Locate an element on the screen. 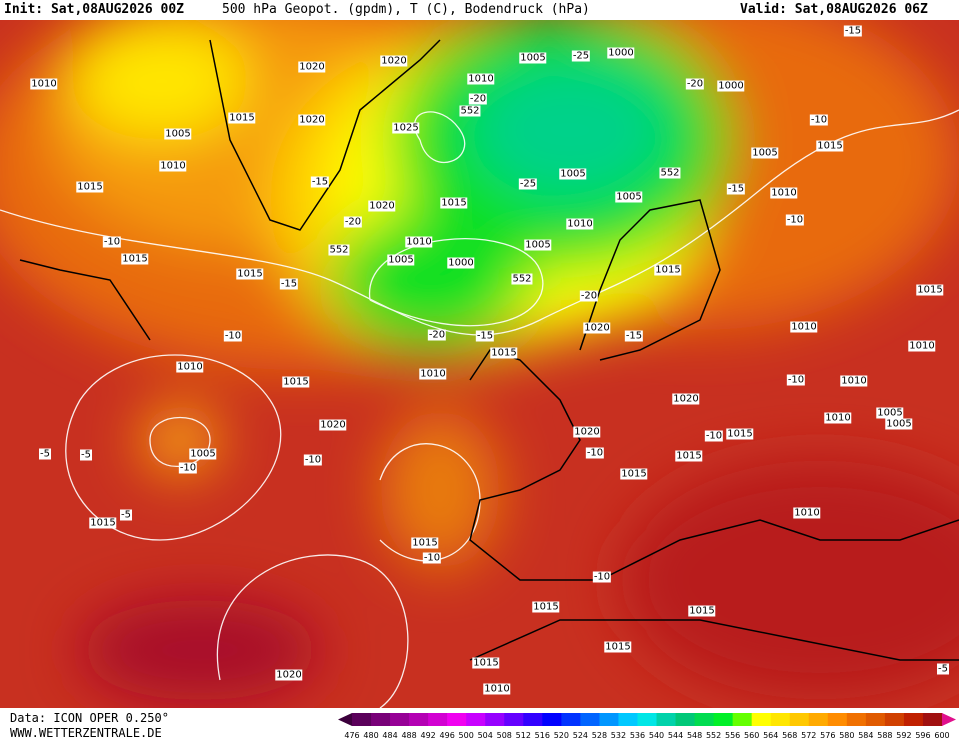 This screenshot has height=741, width=959. colorbar-label: 516 is located at coordinates (542, 735).